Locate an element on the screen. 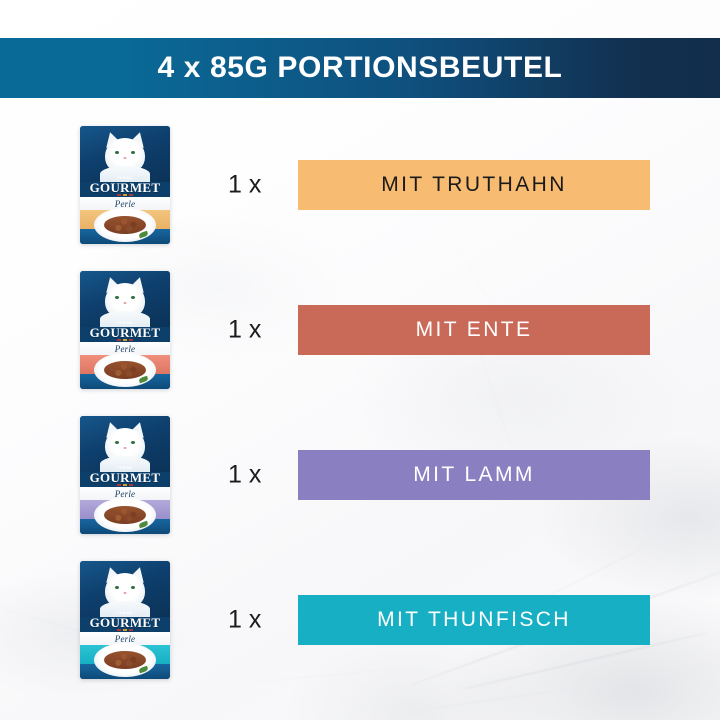 This screenshot has height=720, width=720. header-banner: 4 x 85G PORTIONSBEUTEL is located at coordinates (360, 68).